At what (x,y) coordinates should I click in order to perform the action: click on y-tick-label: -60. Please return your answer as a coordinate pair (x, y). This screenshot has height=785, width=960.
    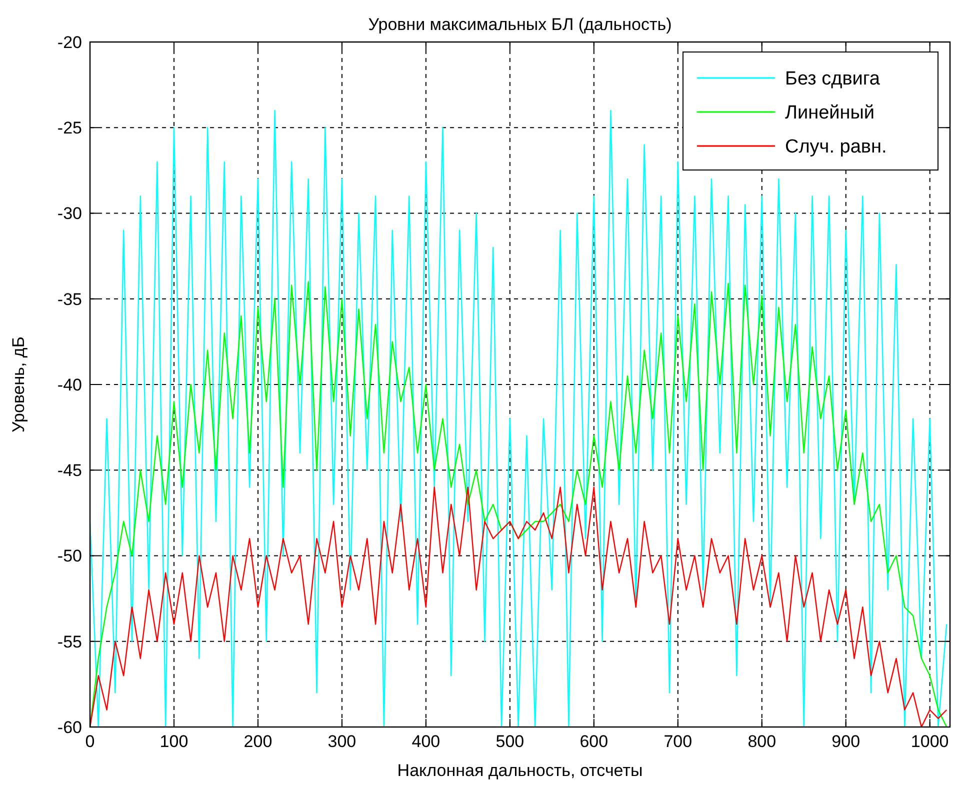
    Looking at the image, I should click on (69, 727).